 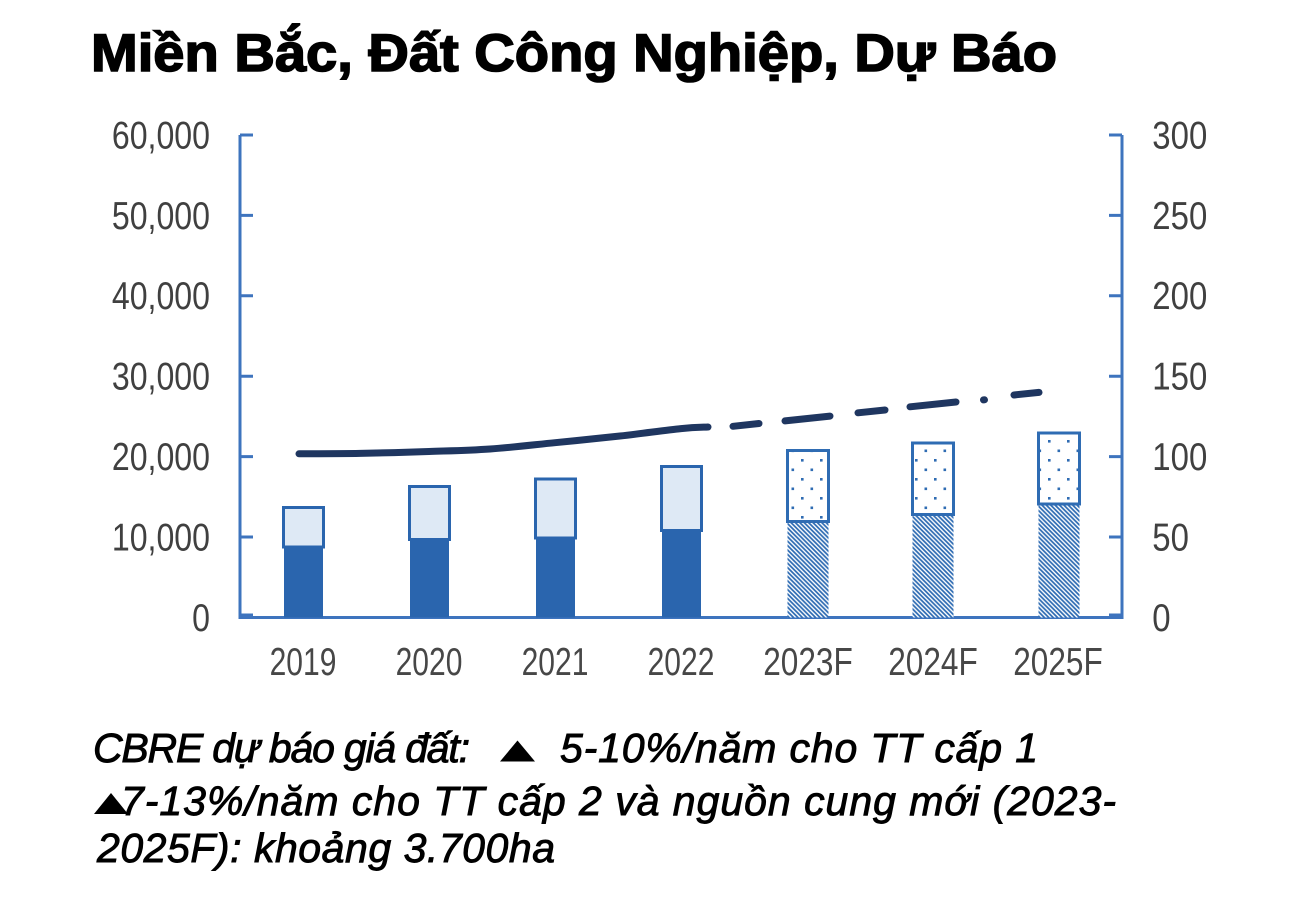 What do you see at coordinates (325, 848) in the screenshot?
I see `svg-text: 2025F): khoảng 3.700ha` at bounding box center [325, 848].